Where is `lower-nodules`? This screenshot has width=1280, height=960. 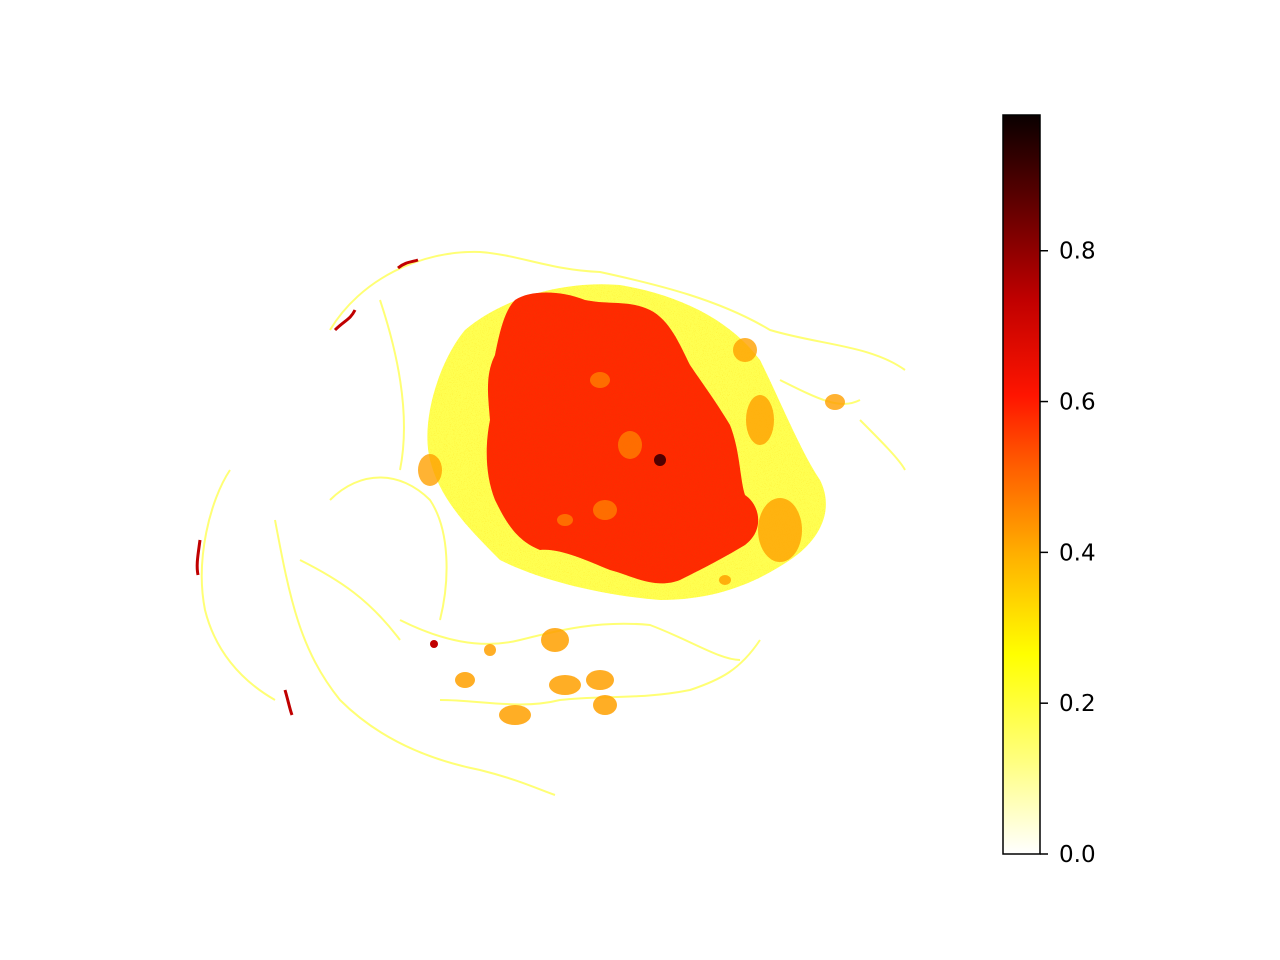 lower-nodules is located at coordinates (593, 650).